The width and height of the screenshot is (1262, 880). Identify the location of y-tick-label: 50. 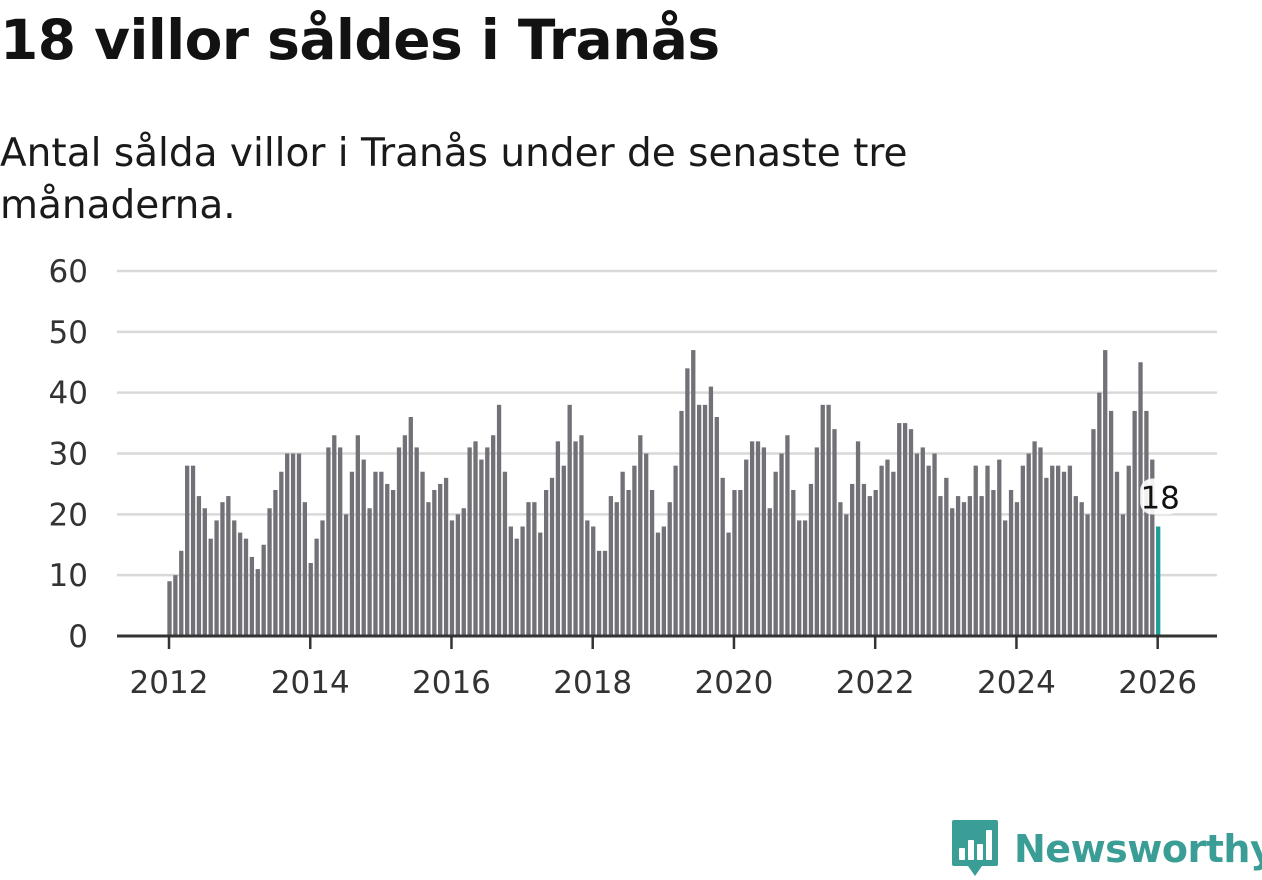
(68, 333).